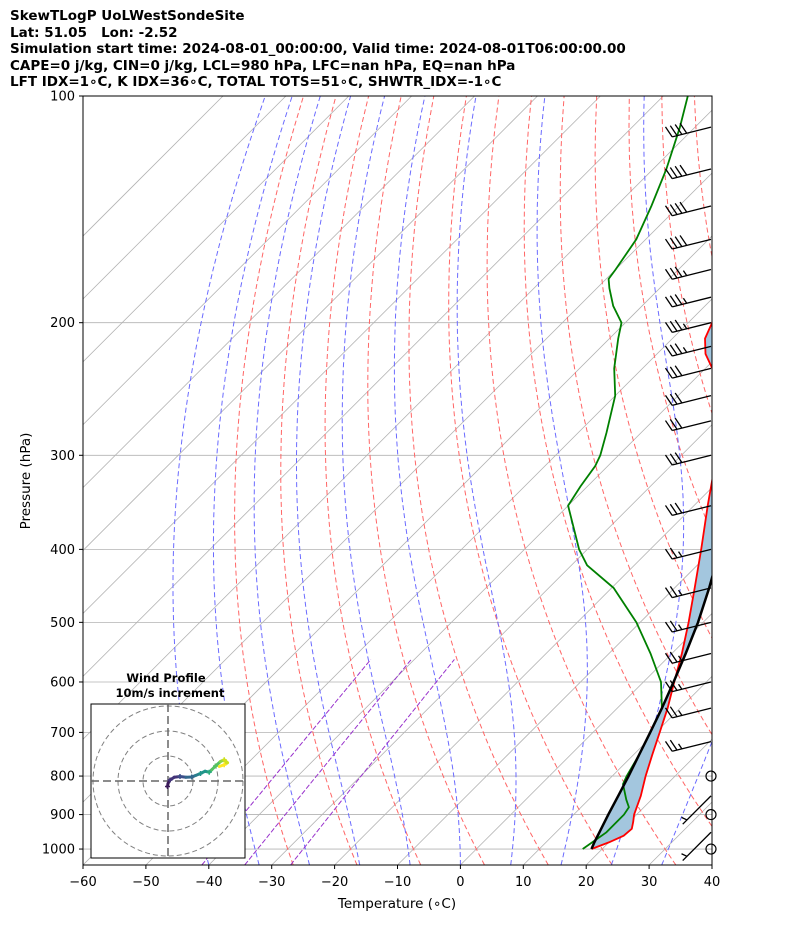 This screenshot has height=937, width=794. Describe the element at coordinates (168, 765) in the screenshot. I see `hodograph-inset: Wind Profile 10m/s increment` at that location.